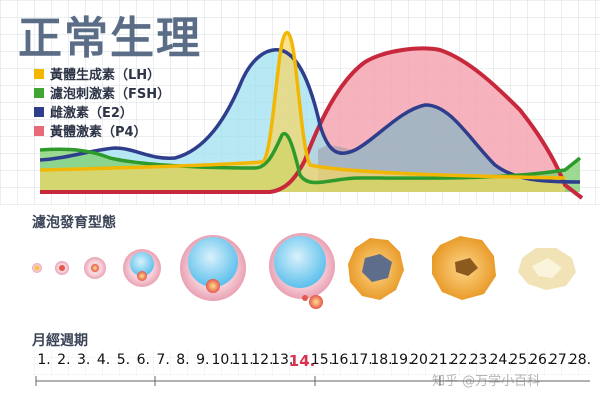  What do you see at coordinates (98, 132) in the screenshot?
I see `legend-label-p4: 黃體激素（P4）` at bounding box center [98, 132].